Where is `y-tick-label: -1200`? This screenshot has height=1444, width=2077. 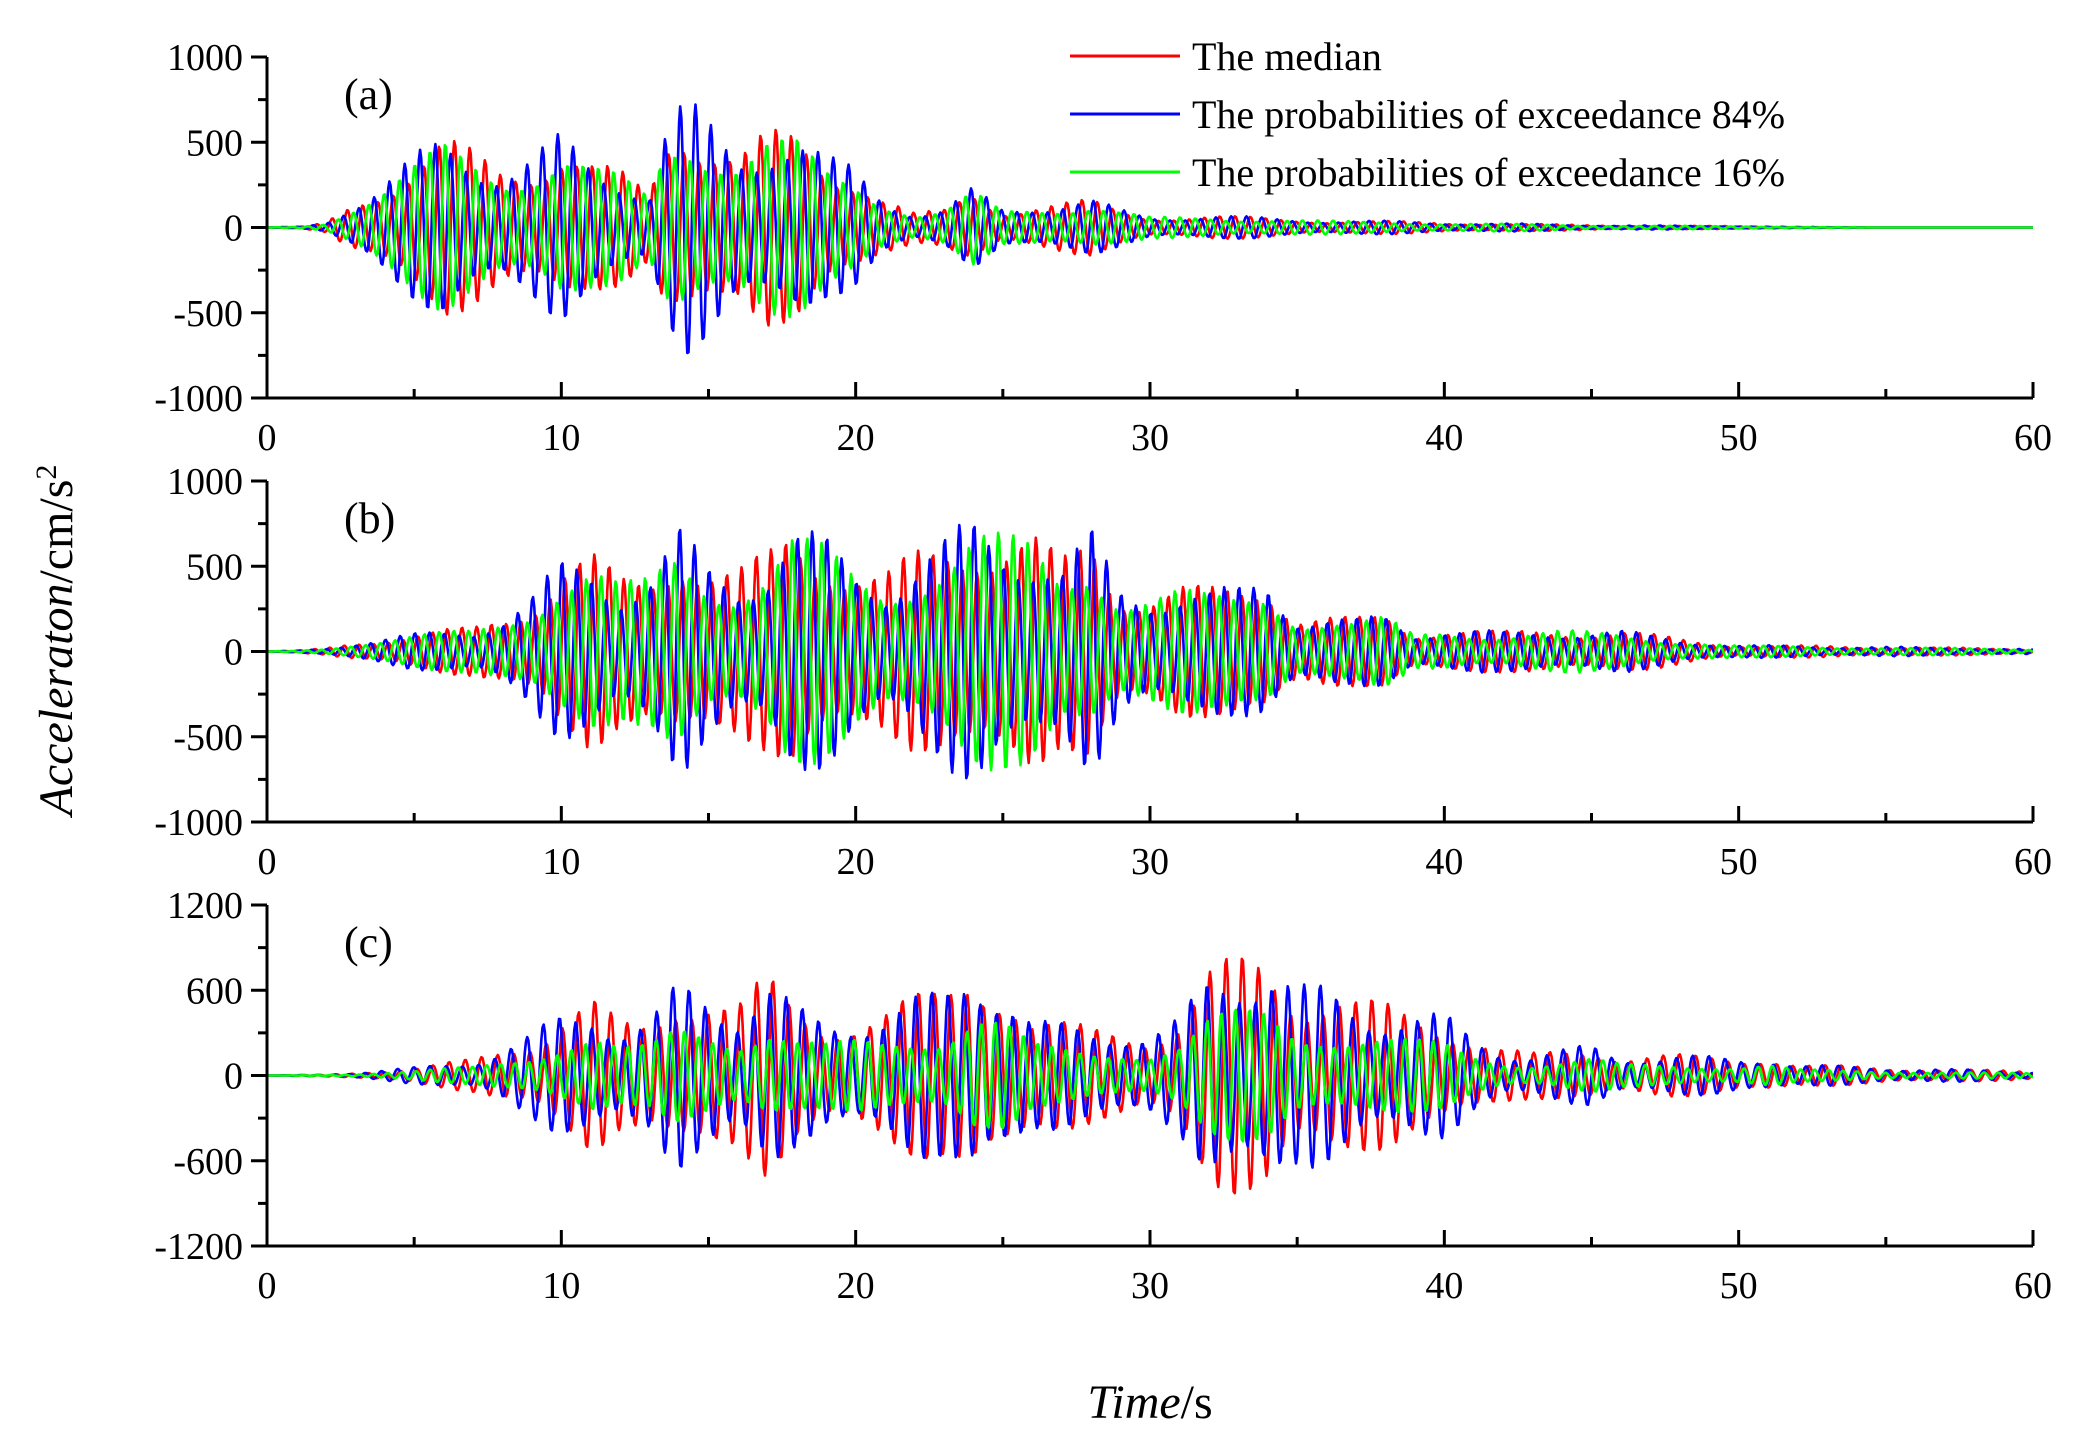 y-tick-label: -1200 is located at coordinates (198, 1247).